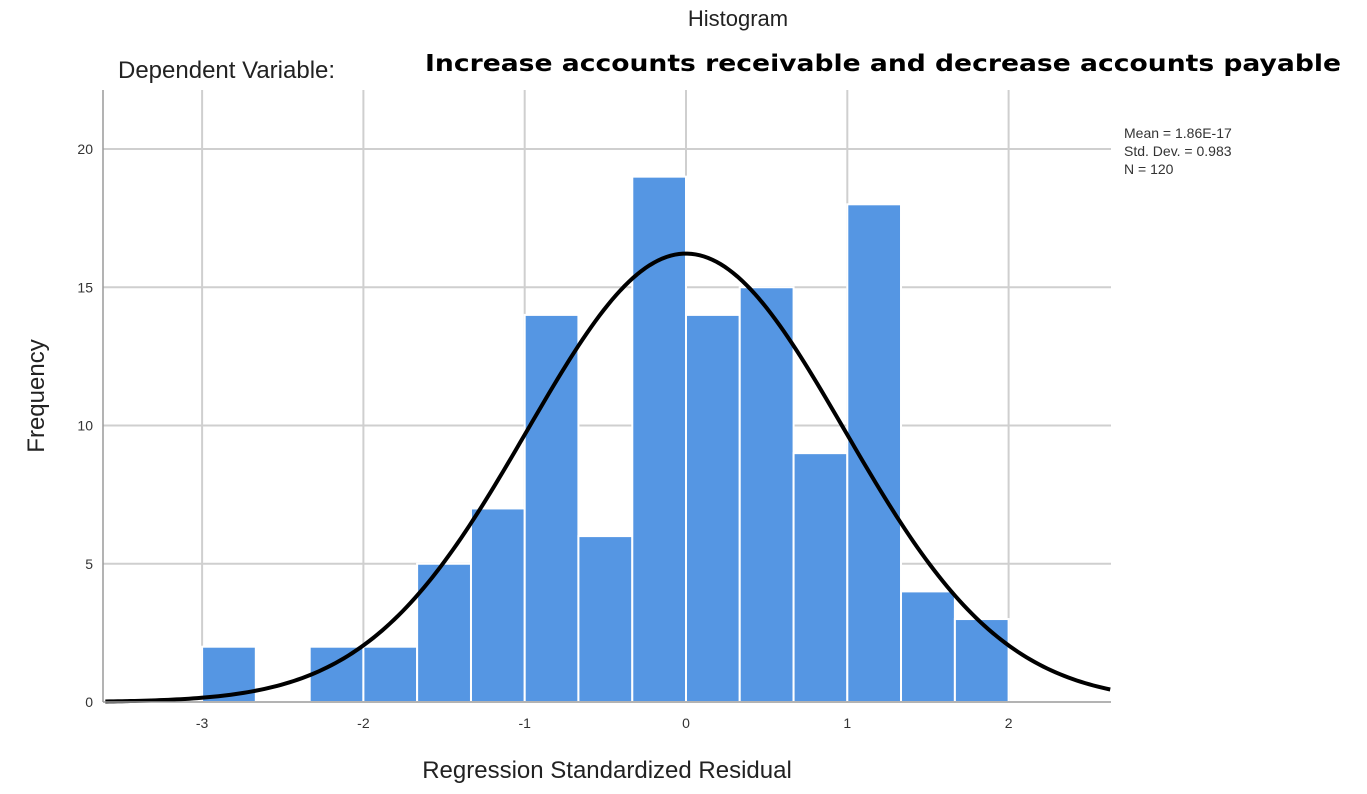 Image resolution: width=1367 pixels, height=794 pixels. Describe the element at coordinates (85, 426) in the screenshot. I see `y-tick-label: 10` at that location.